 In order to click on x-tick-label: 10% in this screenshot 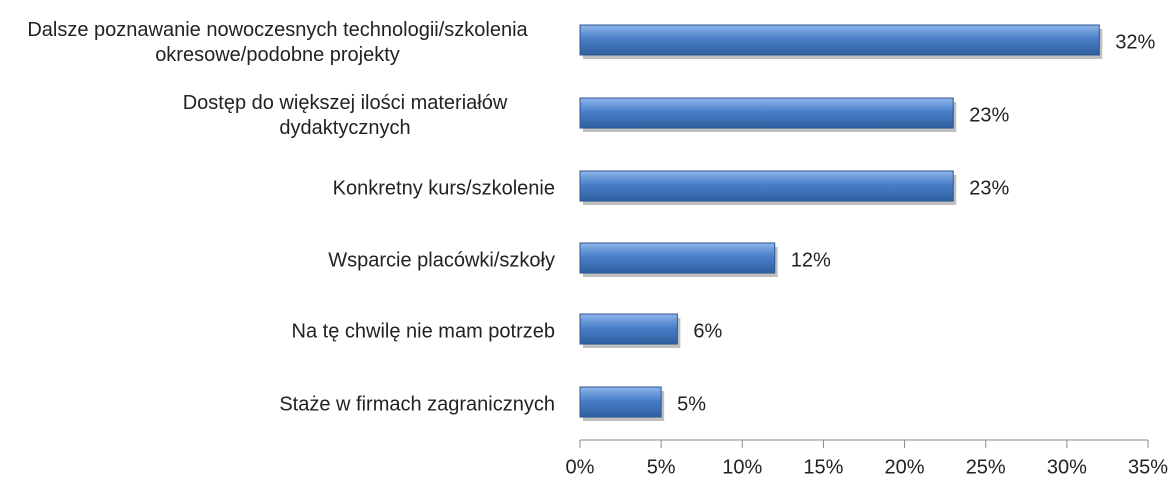, I will do `click(742, 467)`.